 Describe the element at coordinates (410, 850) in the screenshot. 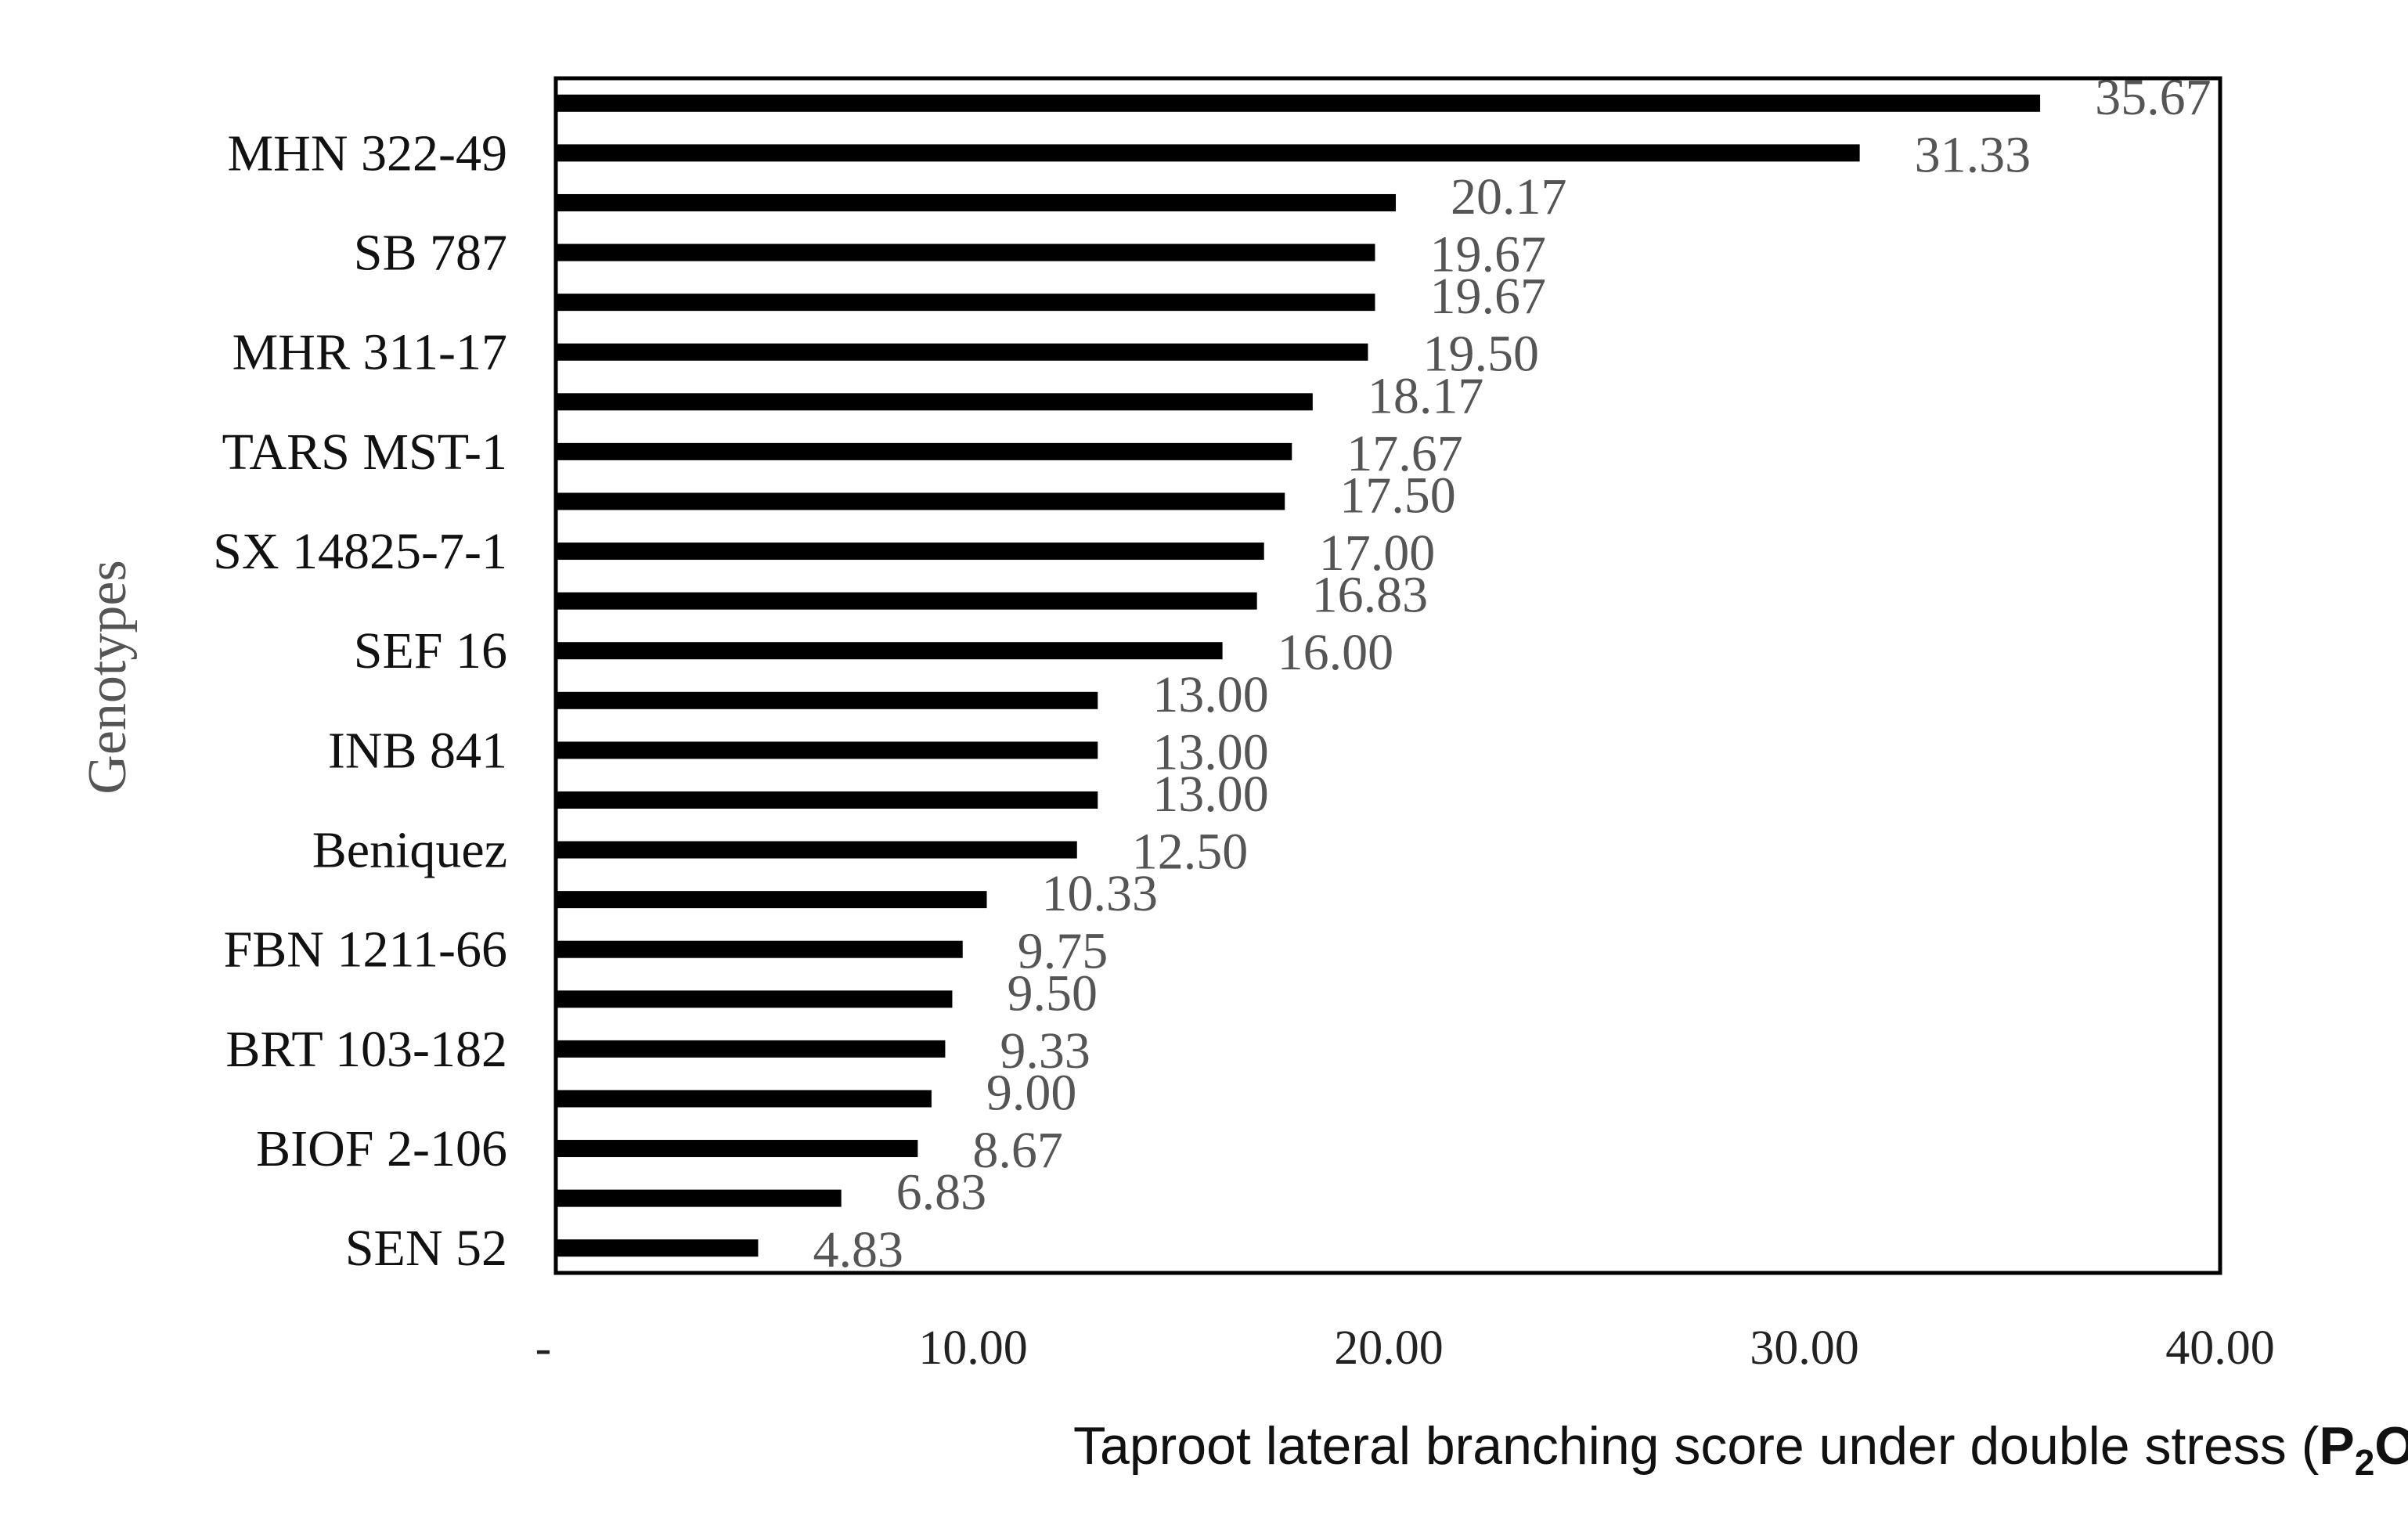

I see `category-label-7: Beniquez` at that location.